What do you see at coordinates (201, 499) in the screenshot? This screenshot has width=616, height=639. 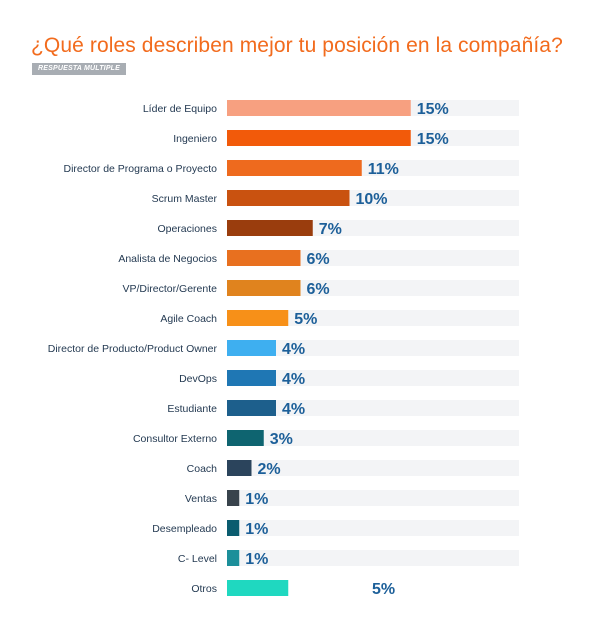 I see `category-label-ventas: Ventas` at bounding box center [201, 499].